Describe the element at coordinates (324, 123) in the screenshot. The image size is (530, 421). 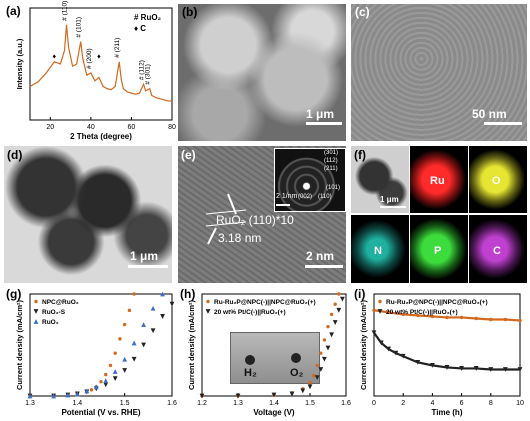
I see `scale-bar-b` at that location.